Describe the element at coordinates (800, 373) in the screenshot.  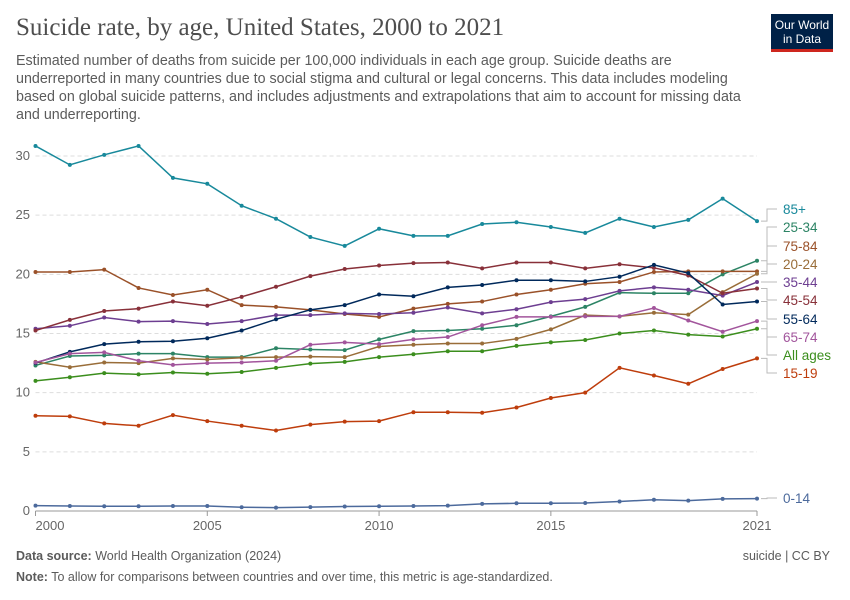
I see `series-label: 15-19` at that location.